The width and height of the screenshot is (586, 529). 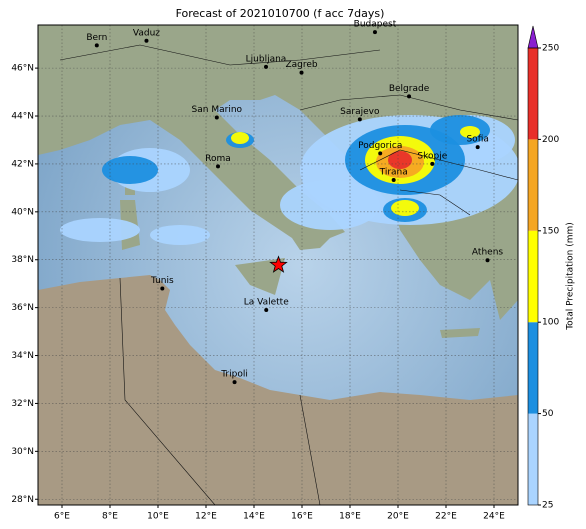 I want to click on y-tick-label: 36°N, so click(x=22, y=308).